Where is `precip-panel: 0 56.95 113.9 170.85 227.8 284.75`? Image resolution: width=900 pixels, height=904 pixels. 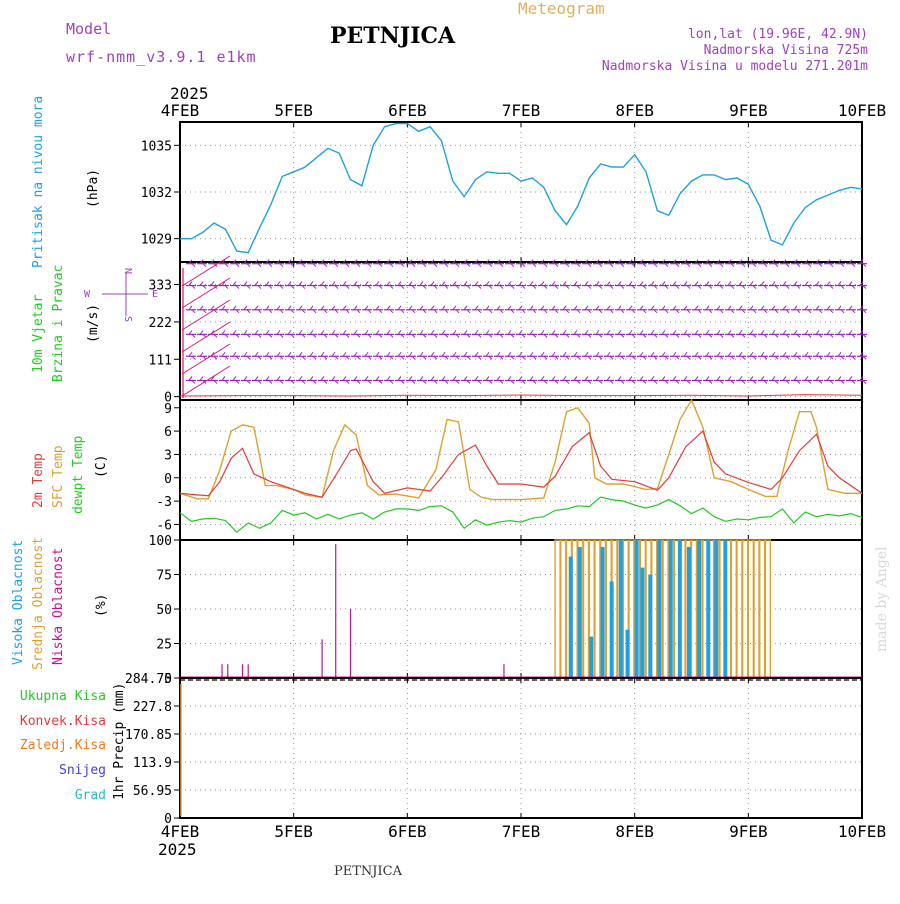 precip-panel: 0 56.95 113.9 170.85 227.8 284.75 is located at coordinates (494, 749).